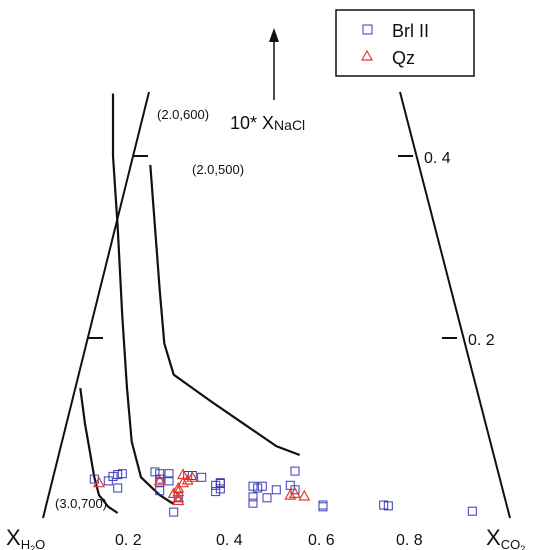 This screenshot has width=536, height=550. I want to click on legend-marker-qz, so click(367, 55).